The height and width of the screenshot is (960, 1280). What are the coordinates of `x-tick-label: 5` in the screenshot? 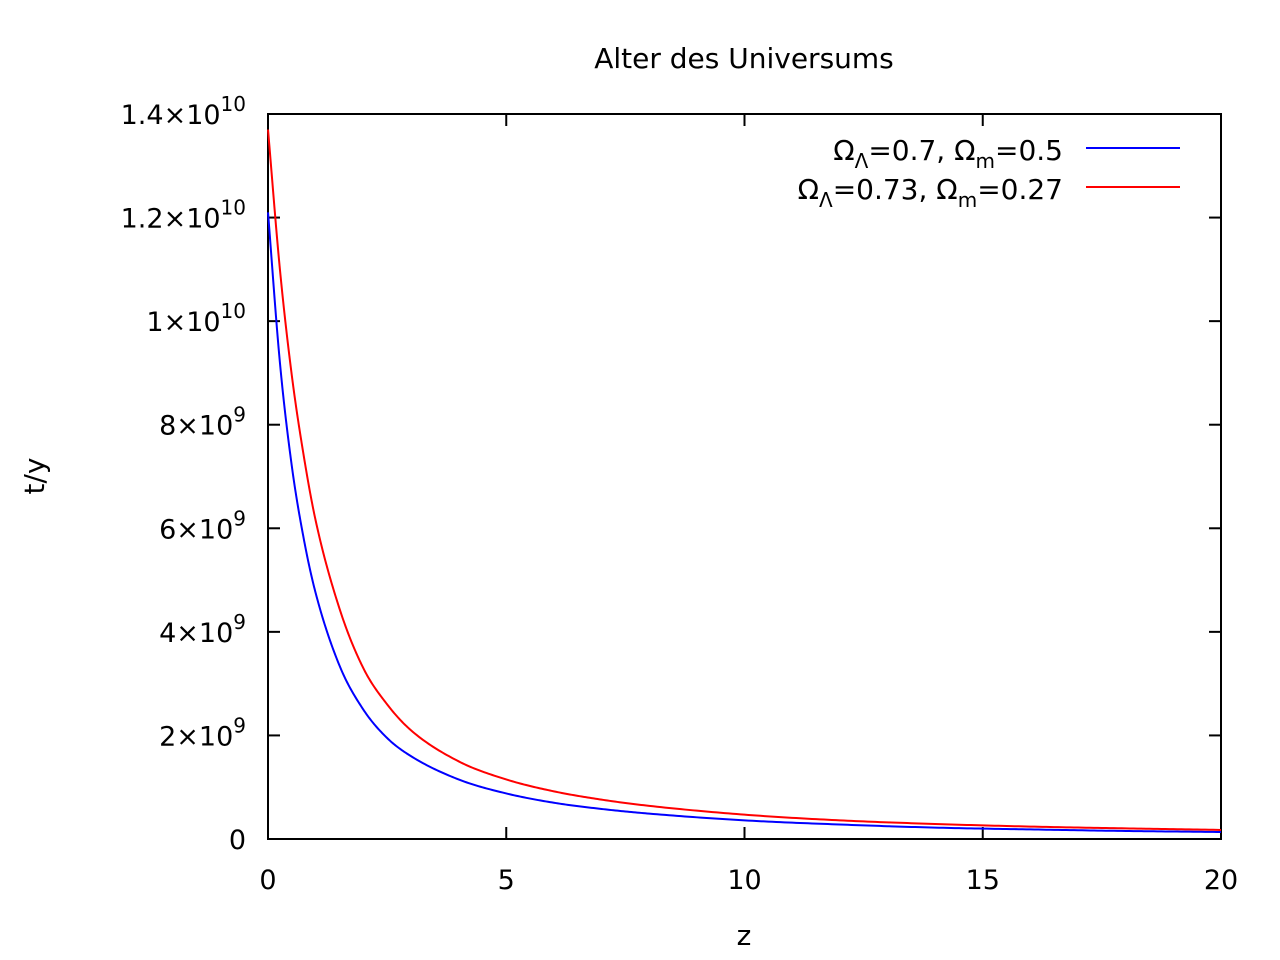 It's located at (506, 880).